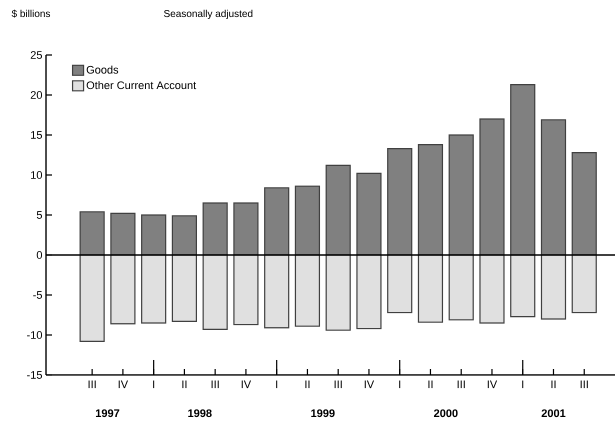 Image resolution: width=616 pixels, height=427 pixels. Describe the element at coordinates (36, 135) in the screenshot. I see `y-tick-label: 15` at that location.